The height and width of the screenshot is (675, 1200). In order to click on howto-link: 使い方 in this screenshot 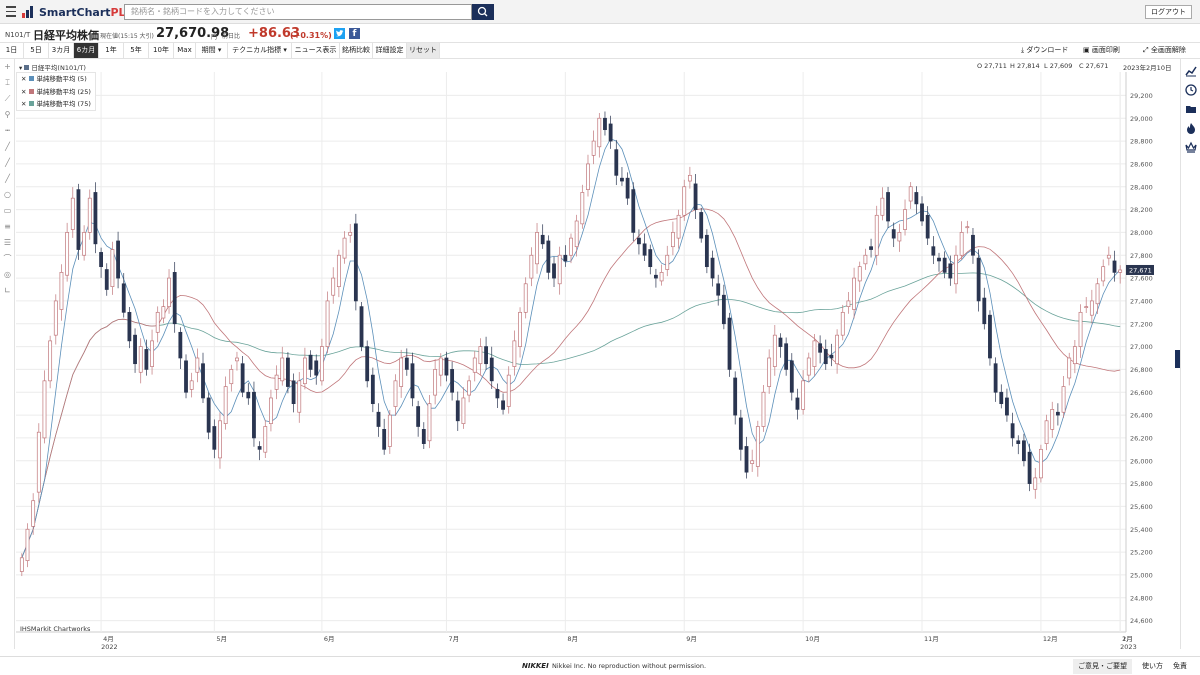, I will do `click(1152, 666)`.